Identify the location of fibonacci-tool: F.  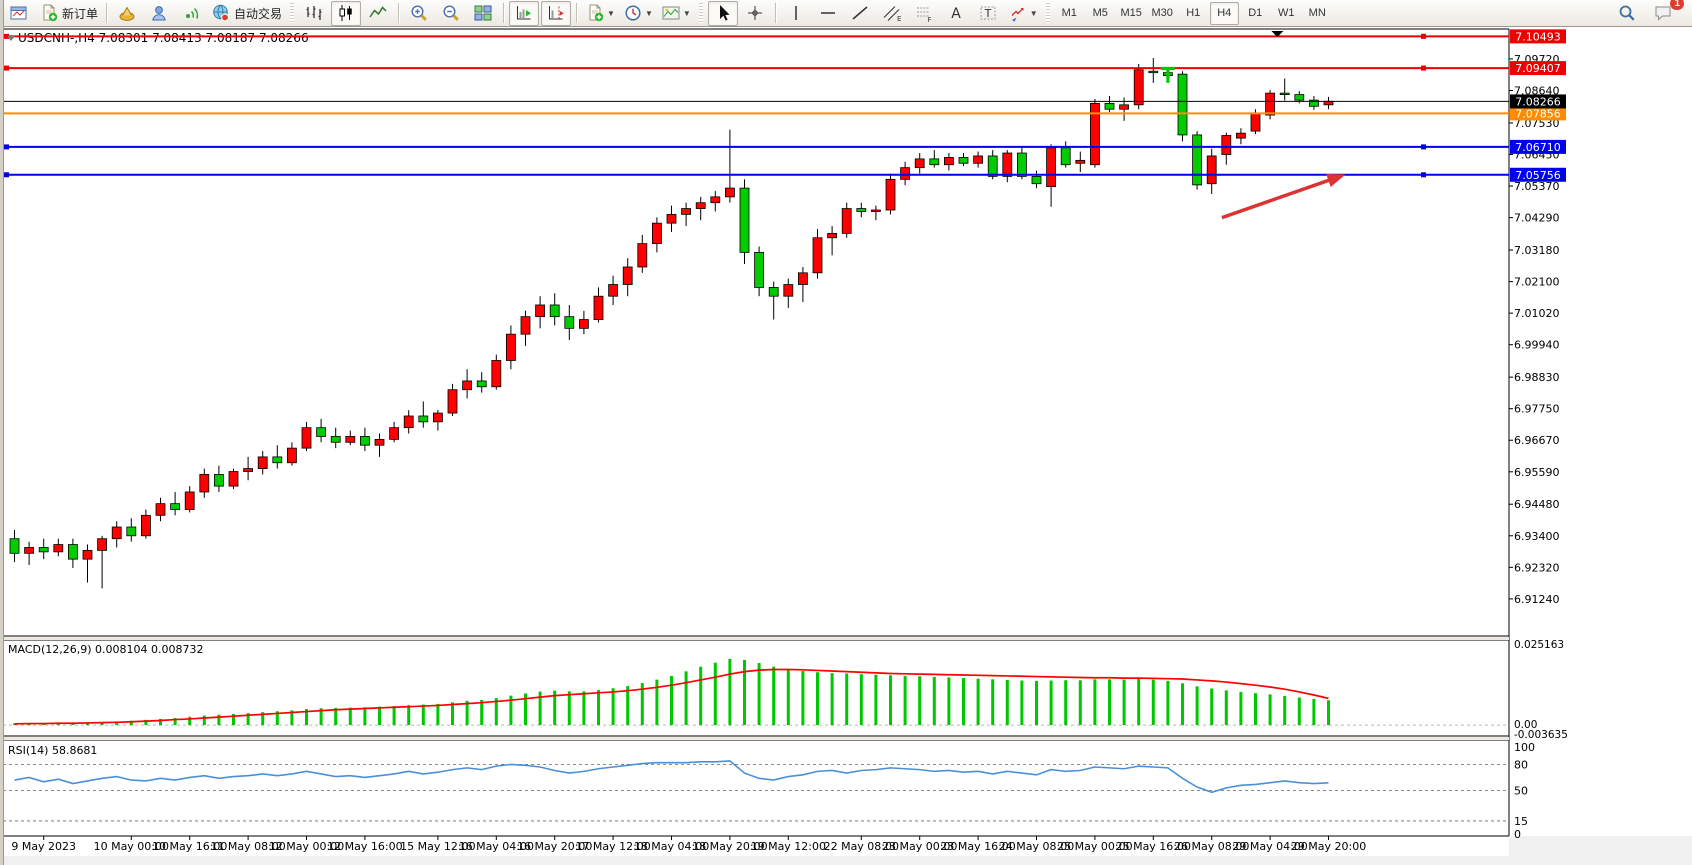
(924, 13).